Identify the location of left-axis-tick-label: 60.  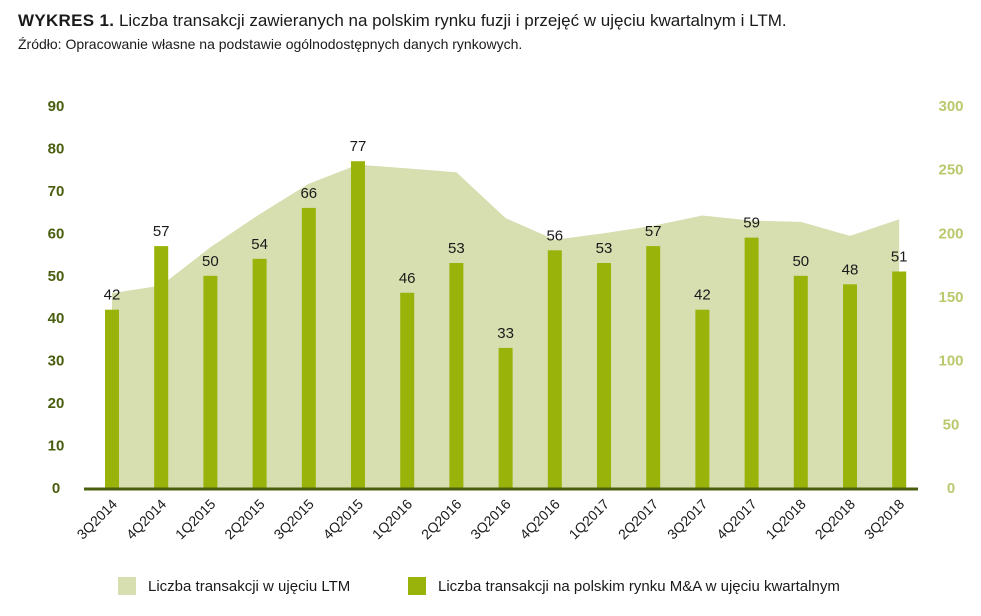
(56, 233).